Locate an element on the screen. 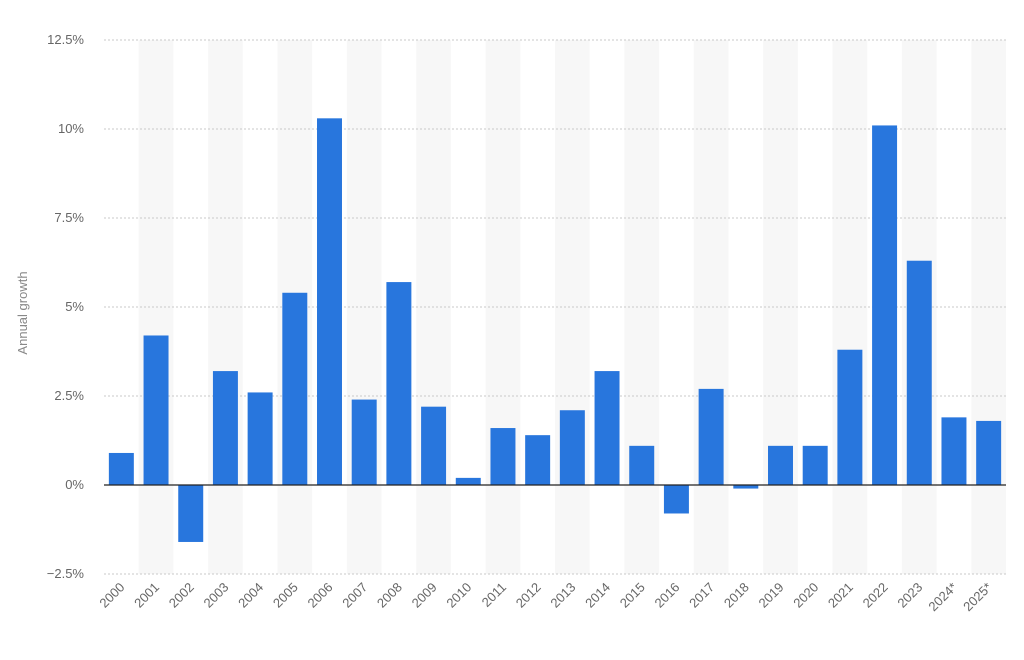  x-tick-label: 2012 is located at coordinates (528, 595).